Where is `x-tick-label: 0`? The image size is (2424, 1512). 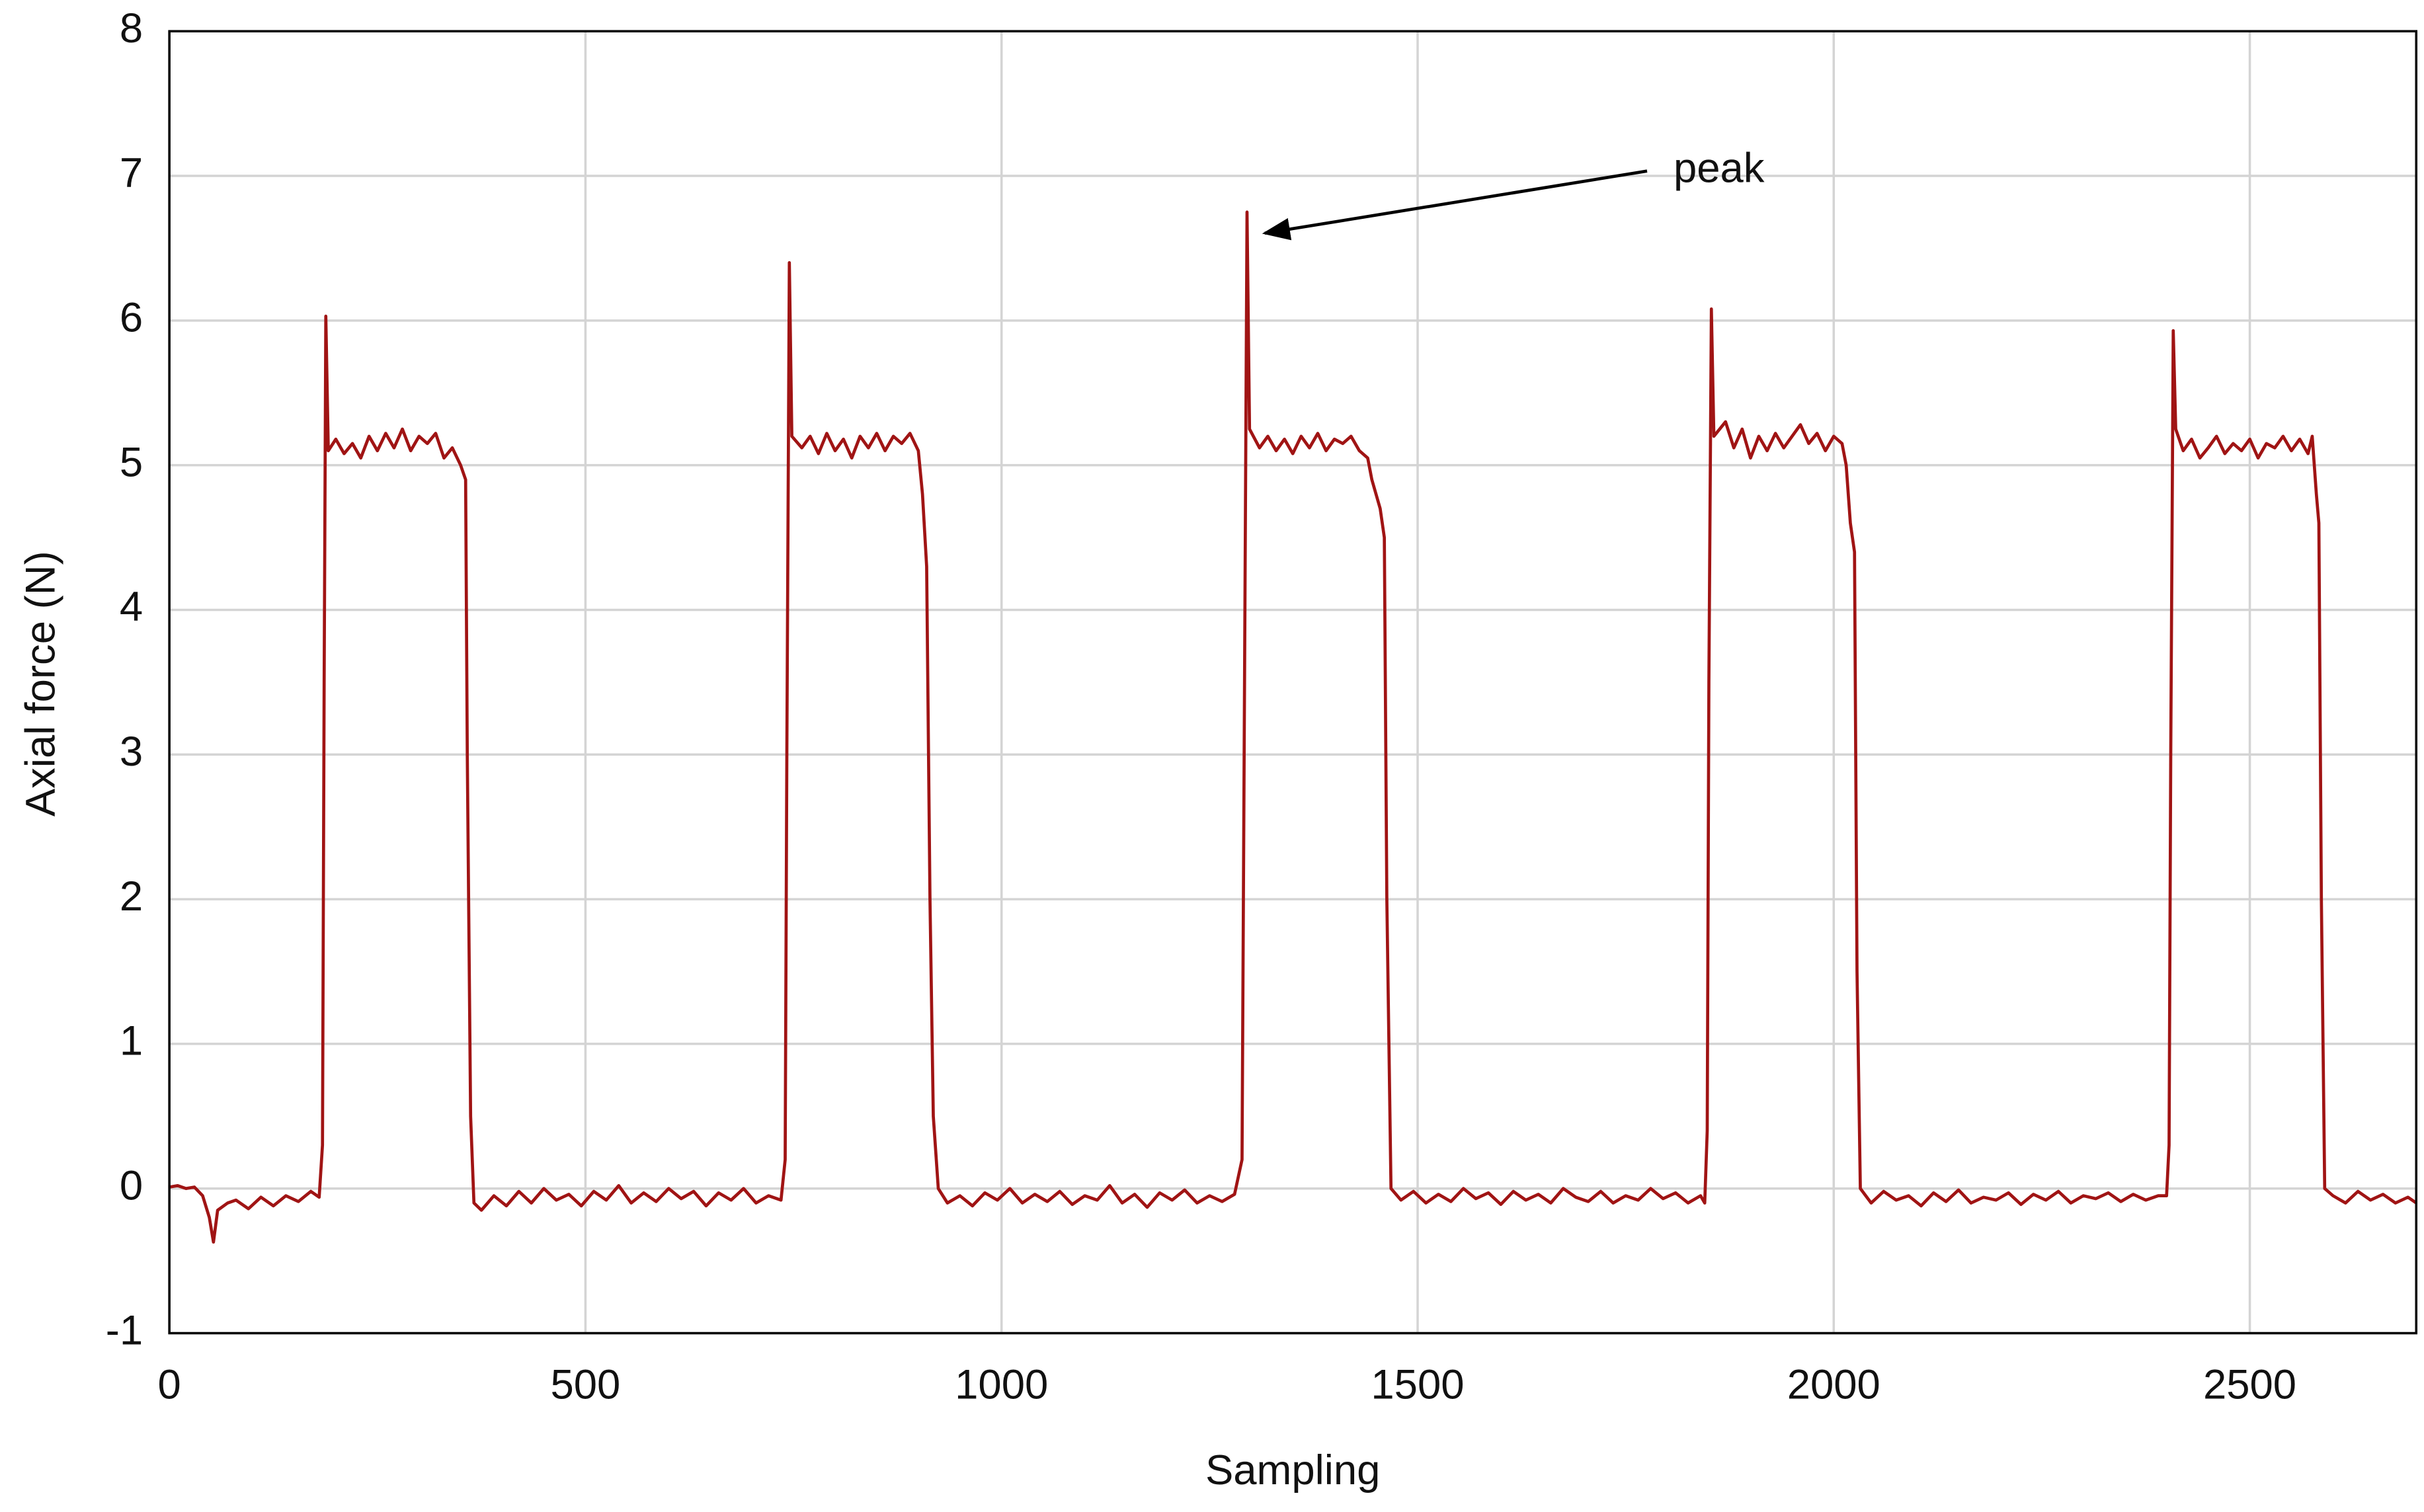 x-tick-label: 0 is located at coordinates (169, 1385).